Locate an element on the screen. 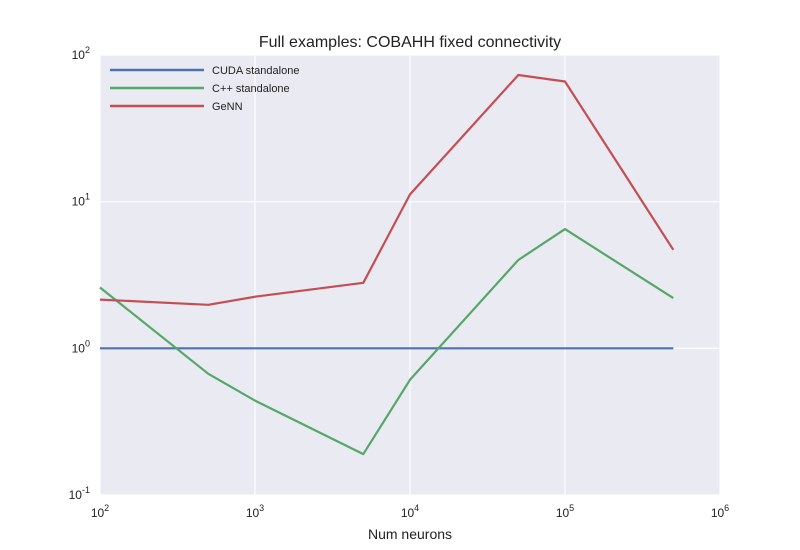 This screenshot has height=550, width=800. y-tick-label: 10⁰ is located at coordinates (81, 346).